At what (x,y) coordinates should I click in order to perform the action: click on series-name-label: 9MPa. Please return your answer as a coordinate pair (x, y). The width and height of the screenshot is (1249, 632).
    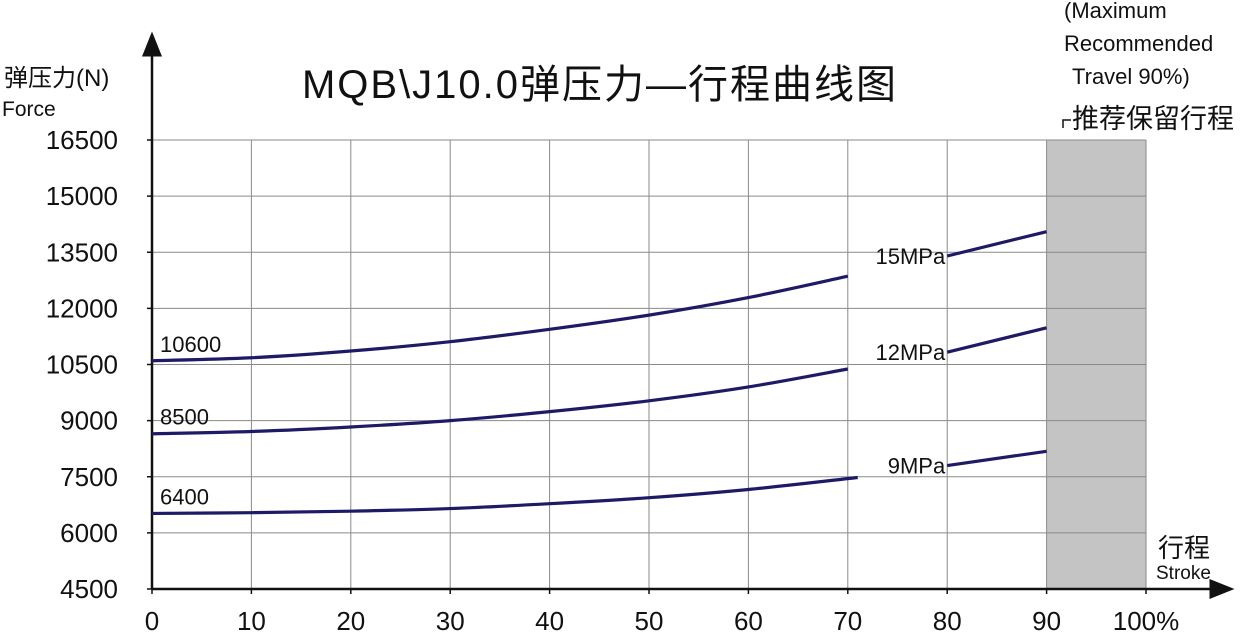
    Looking at the image, I should click on (917, 466).